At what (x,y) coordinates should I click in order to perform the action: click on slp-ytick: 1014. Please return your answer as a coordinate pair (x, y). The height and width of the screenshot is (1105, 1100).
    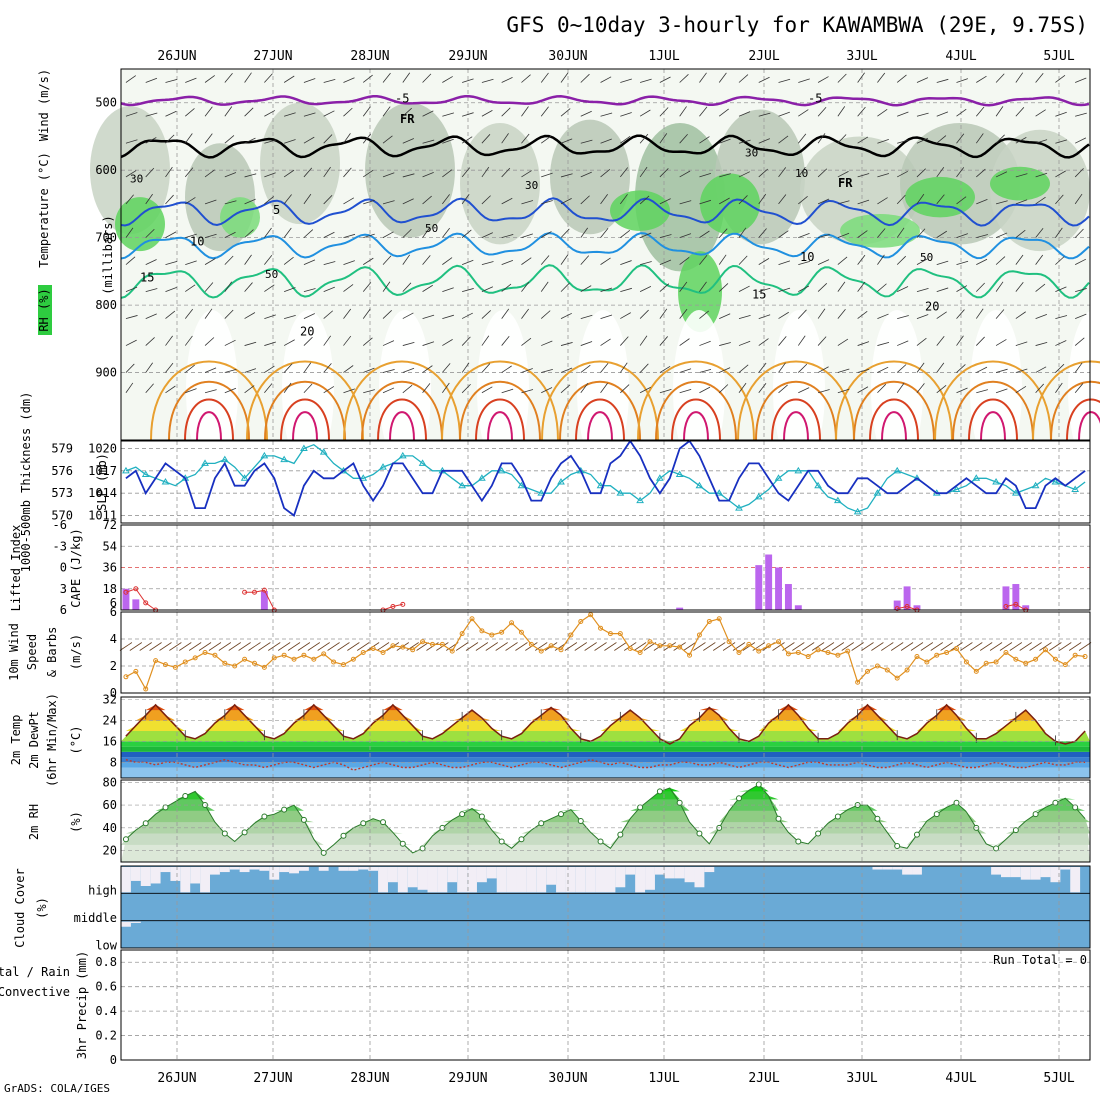
    Looking at the image, I should click on (102, 493).